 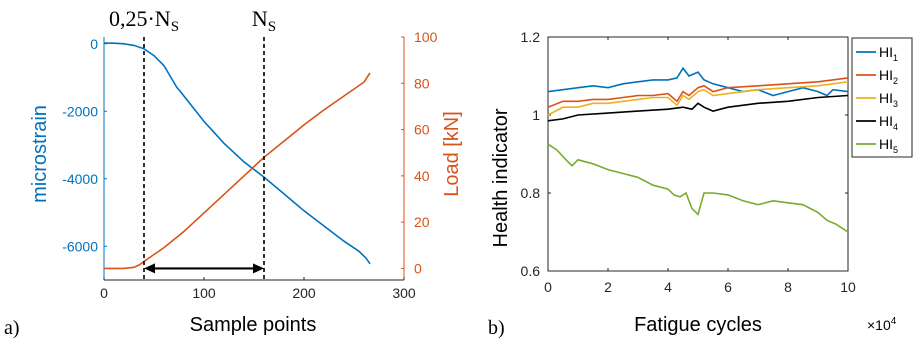 What do you see at coordinates (404, 293) in the screenshot?
I see `panel-a-xtick-label: 300` at bounding box center [404, 293].